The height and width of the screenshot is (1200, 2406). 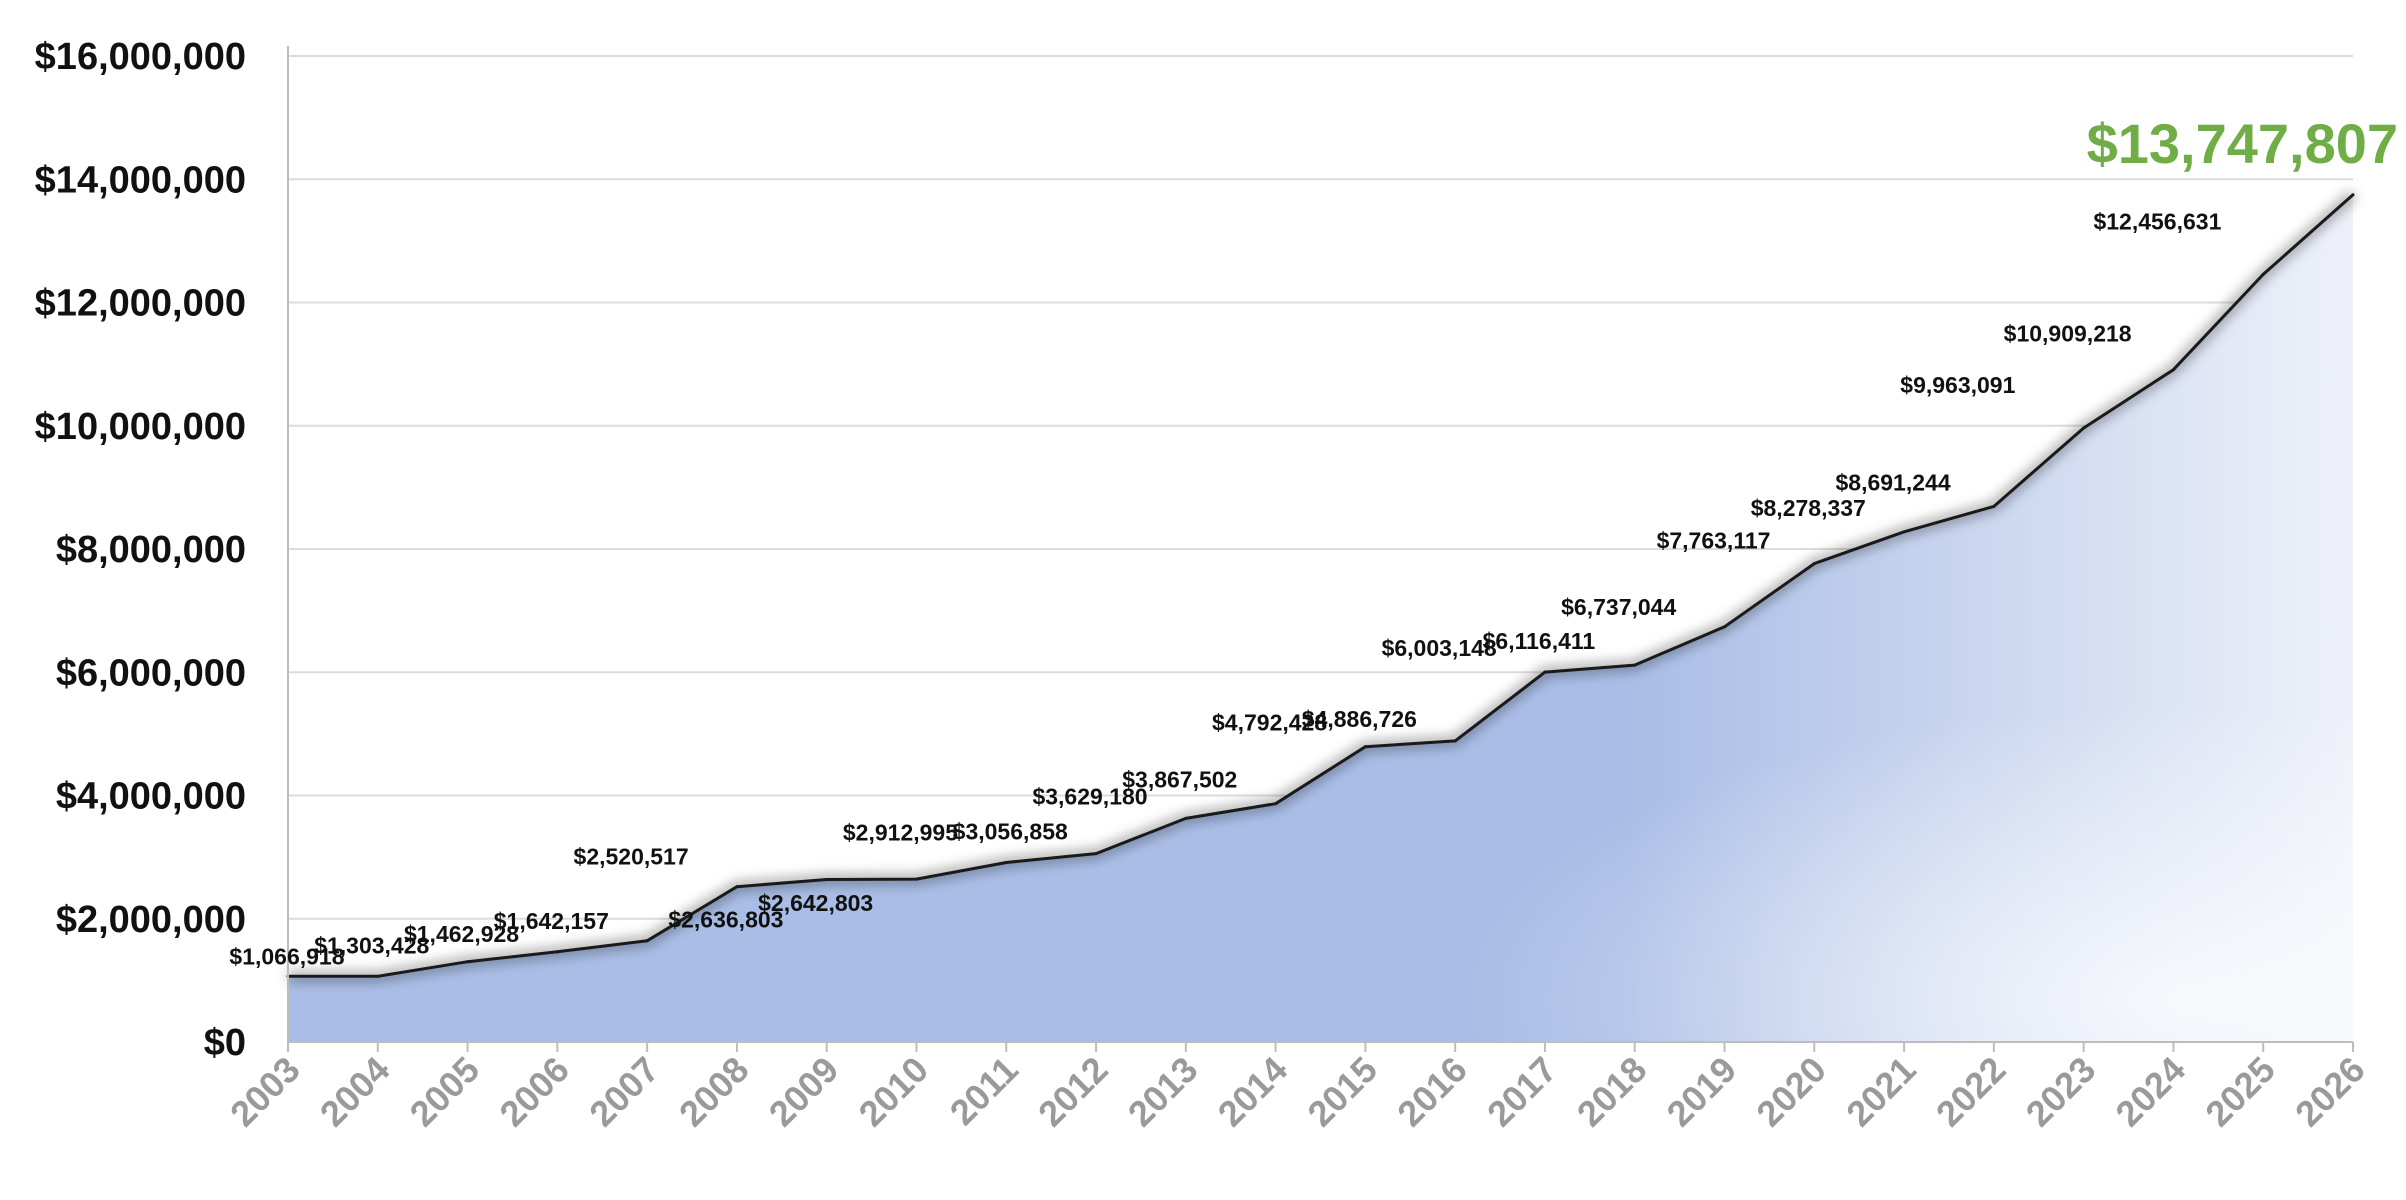 What do you see at coordinates (1432, 1092) in the screenshot?
I see `x-tick-label: 2016` at bounding box center [1432, 1092].